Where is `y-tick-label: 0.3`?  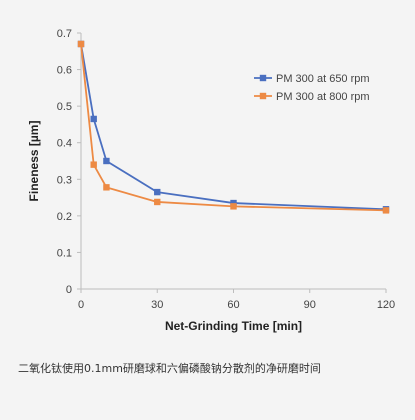 y-tick-label: 0.3 is located at coordinates (64, 180).